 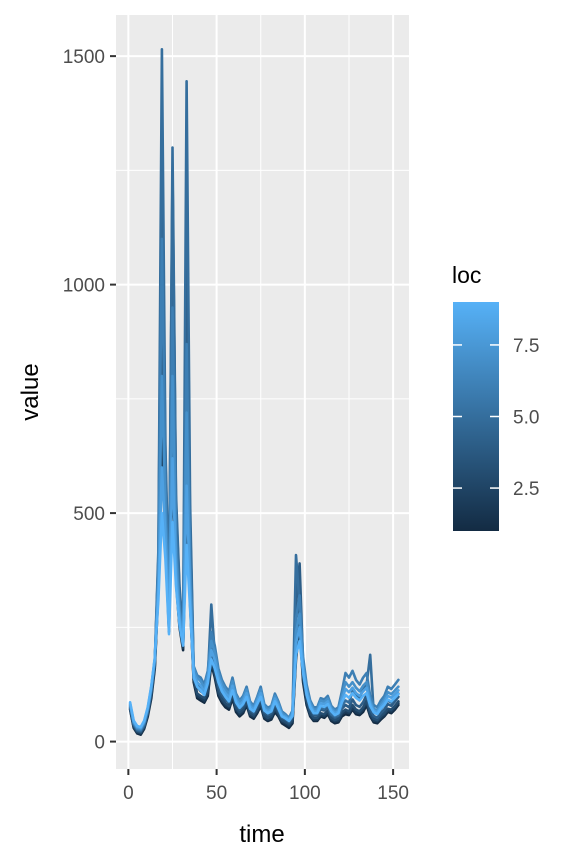 What do you see at coordinates (30, 391) in the screenshot?
I see `y-axis-title: value` at bounding box center [30, 391].